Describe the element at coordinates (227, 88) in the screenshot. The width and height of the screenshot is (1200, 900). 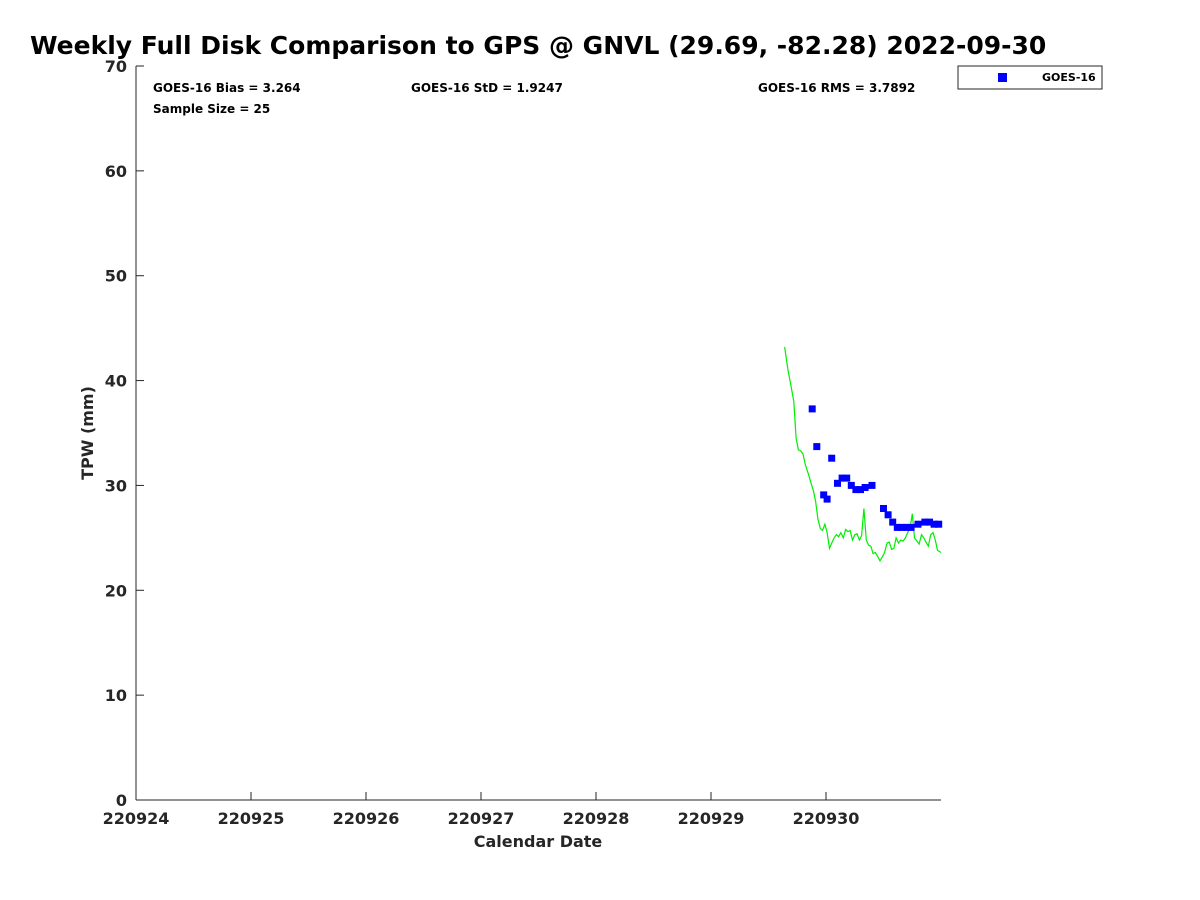
I see `stat-bias: GOES-16 Bias = 3.264` at that location.